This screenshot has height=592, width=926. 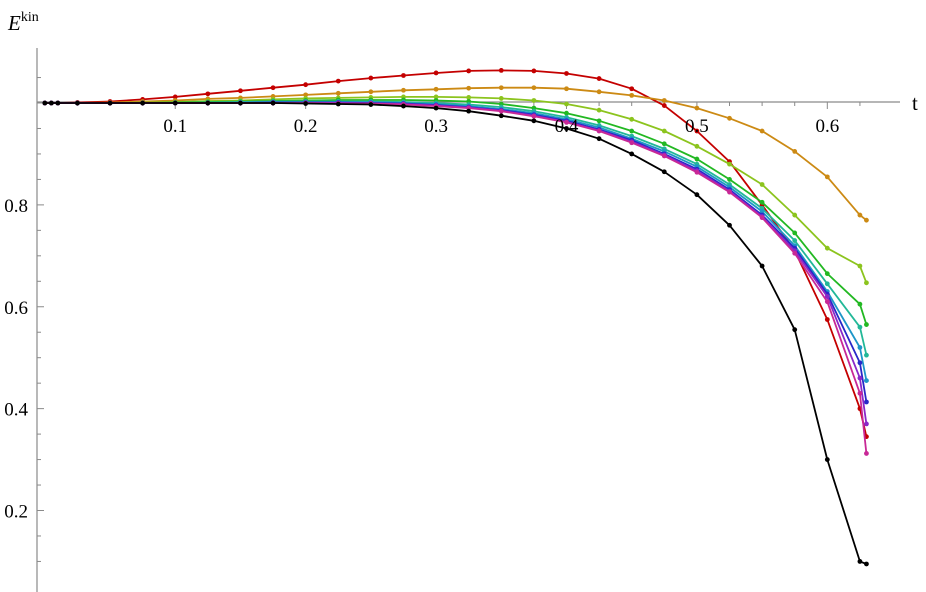 I want to click on x-tick-label: 0.2, so click(x=306, y=126).